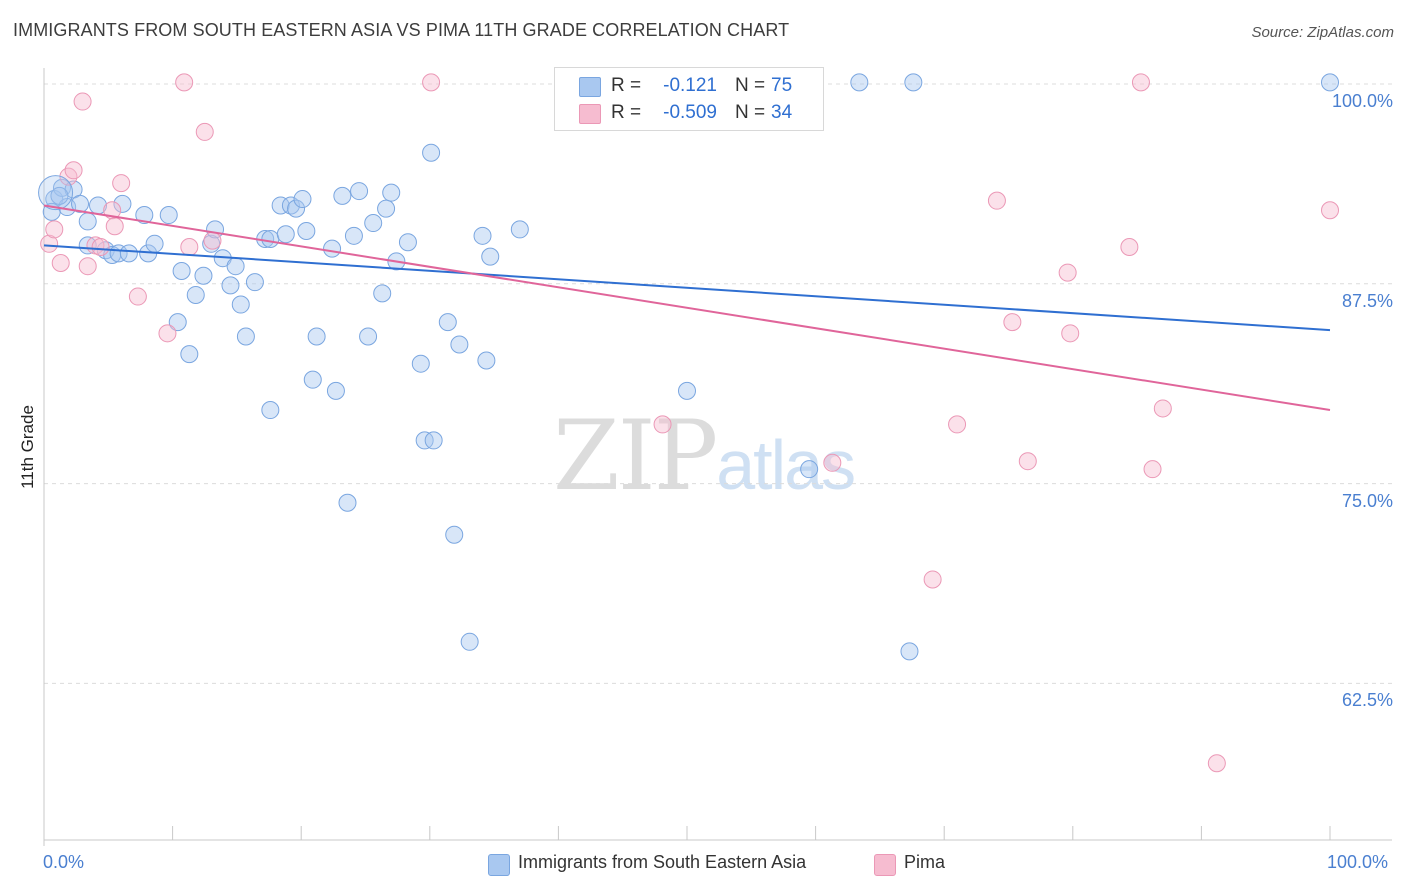  Describe the element at coordinates (1362, 100) in the screenshot. I see `y-tick-label: 100.0%` at that location.